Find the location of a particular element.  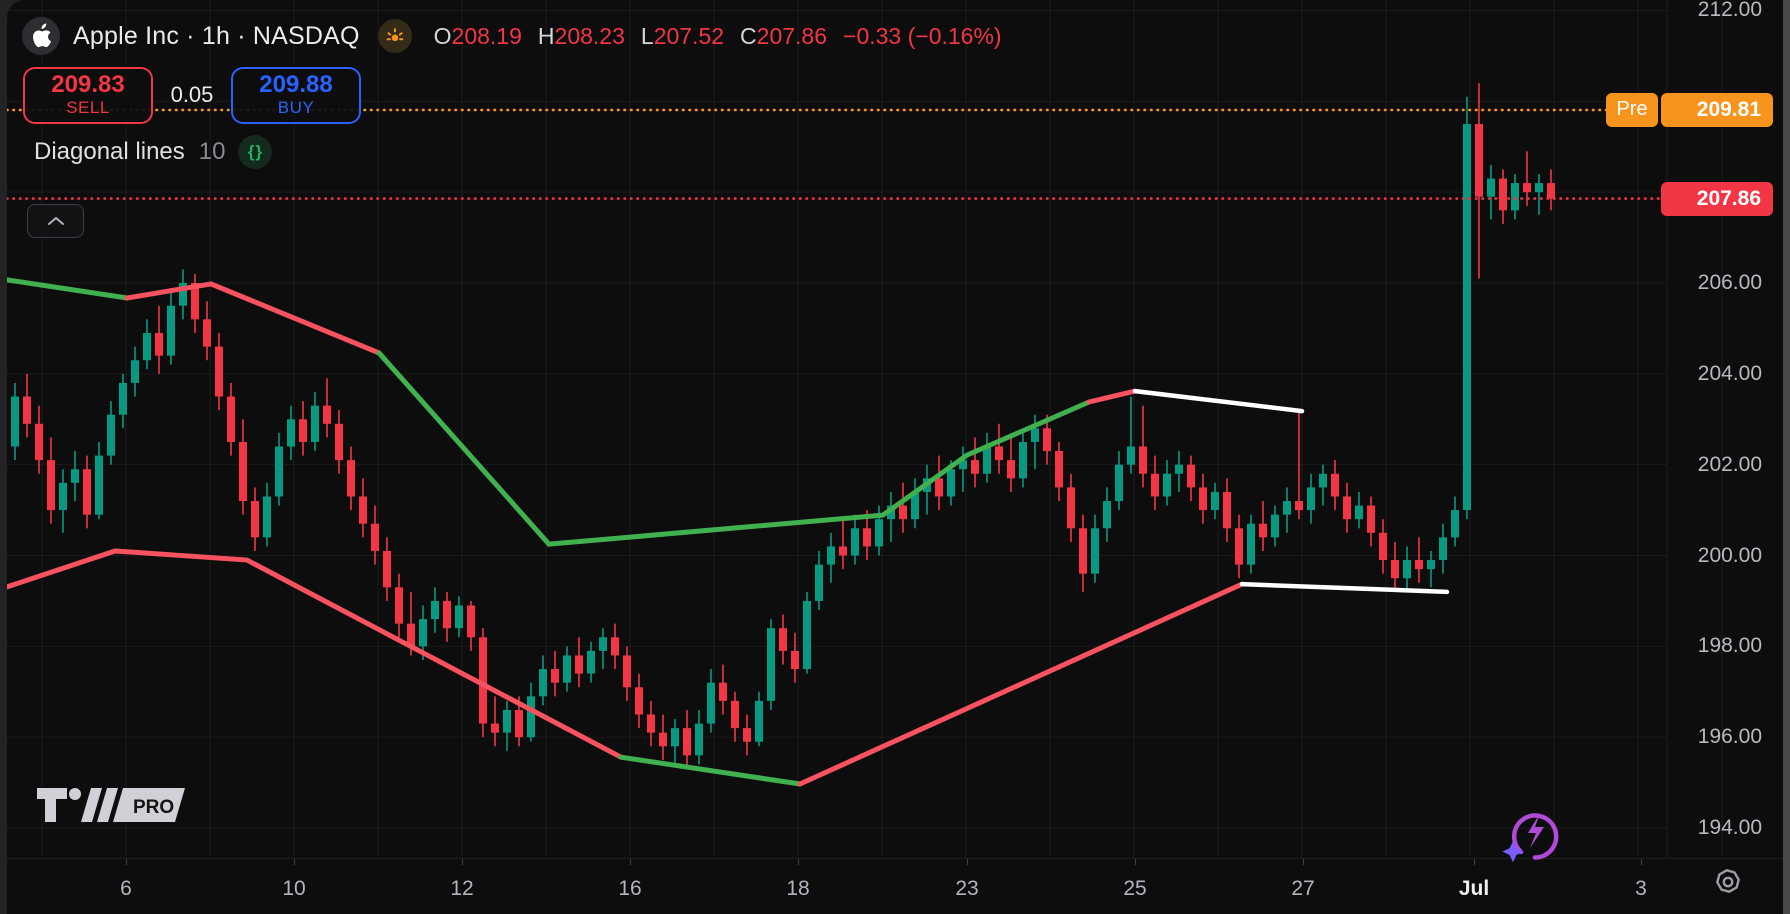

time-axis-label: Jul is located at coordinates (1474, 888).